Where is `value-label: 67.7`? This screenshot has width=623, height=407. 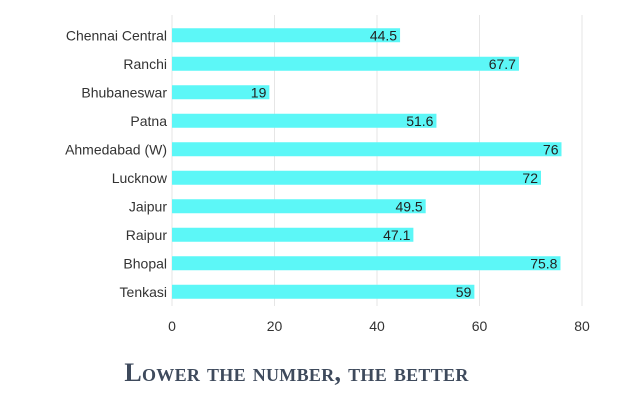 value-label: 67.7 is located at coordinates (502, 64).